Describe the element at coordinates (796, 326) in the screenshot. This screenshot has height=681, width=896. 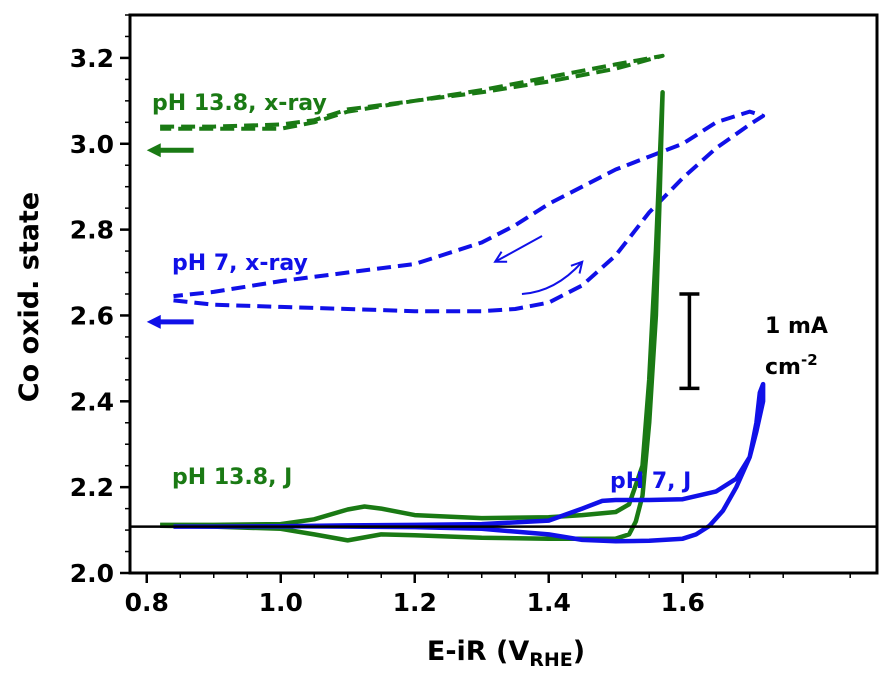
I see `scale-bar-label-line1: 1 mA` at that location.